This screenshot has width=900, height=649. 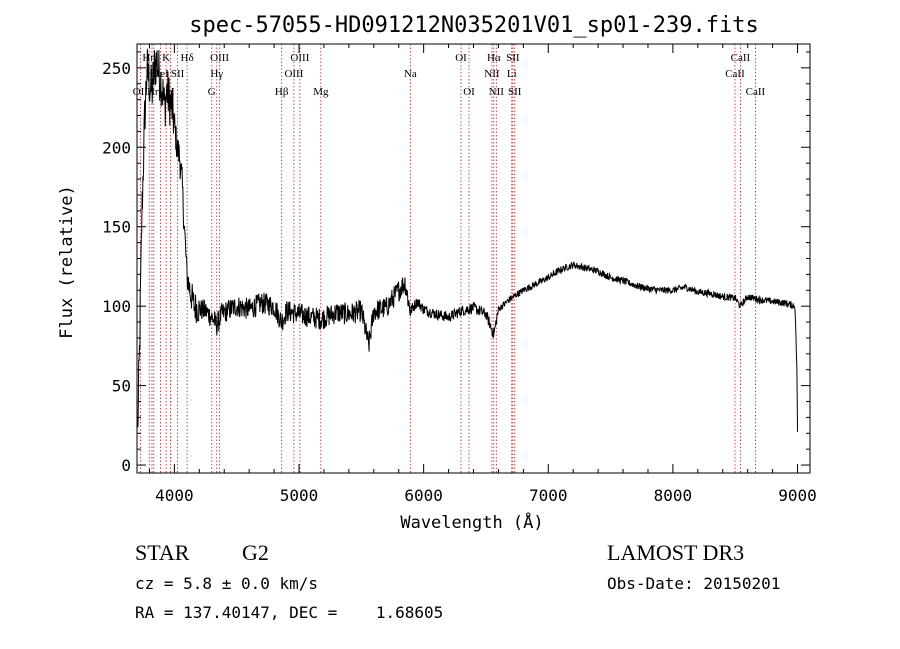 What do you see at coordinates (469, 92) in the screenshot?
I see `line-label-18: OI` at bounding box center [469, 92].